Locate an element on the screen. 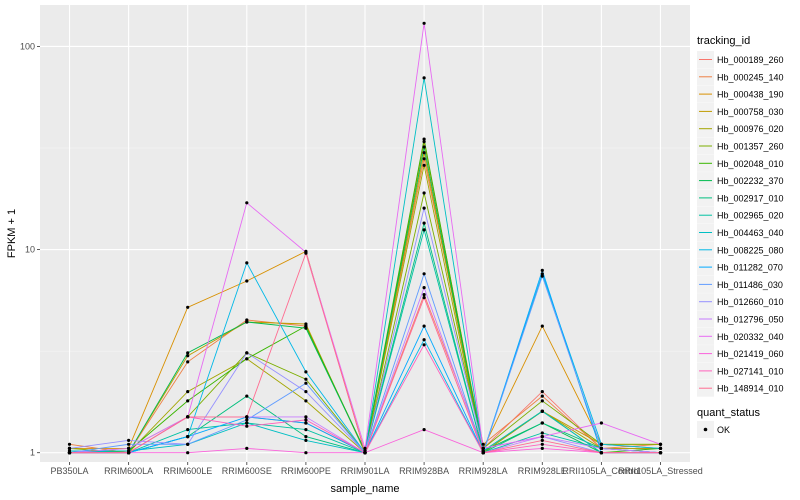 Image resolution: width=800 pixels, height=500 pixels. legend-item: Hb_012796_050 is located at coordinates (740, 319).